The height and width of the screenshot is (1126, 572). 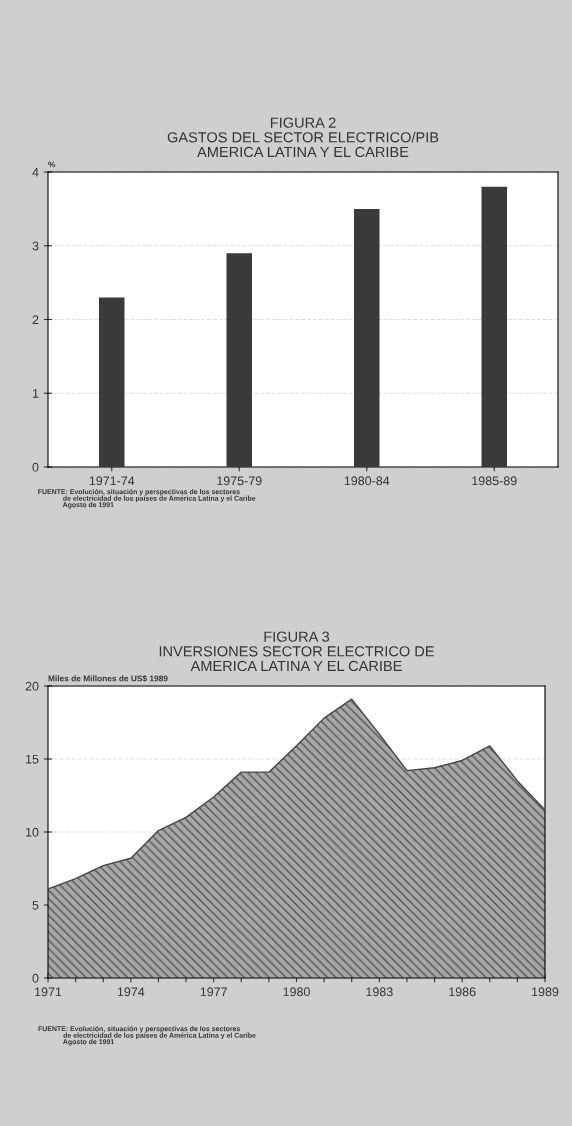 What do you see at coordinates (303, 137) in the screenshot?
I see `chart-title: FIGURA 2 GASTOS DEL SECTOR ELECTRICO/PIB AMERICA LATINA Y EL CARIBE` at bounding box center [303, 137].